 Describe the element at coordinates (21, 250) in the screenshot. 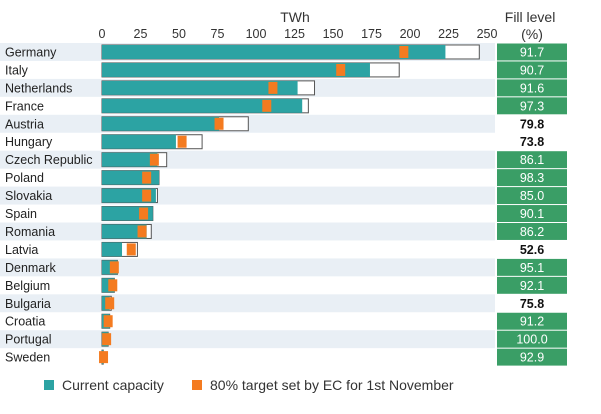

I see `country-label: Latvia` at that location.